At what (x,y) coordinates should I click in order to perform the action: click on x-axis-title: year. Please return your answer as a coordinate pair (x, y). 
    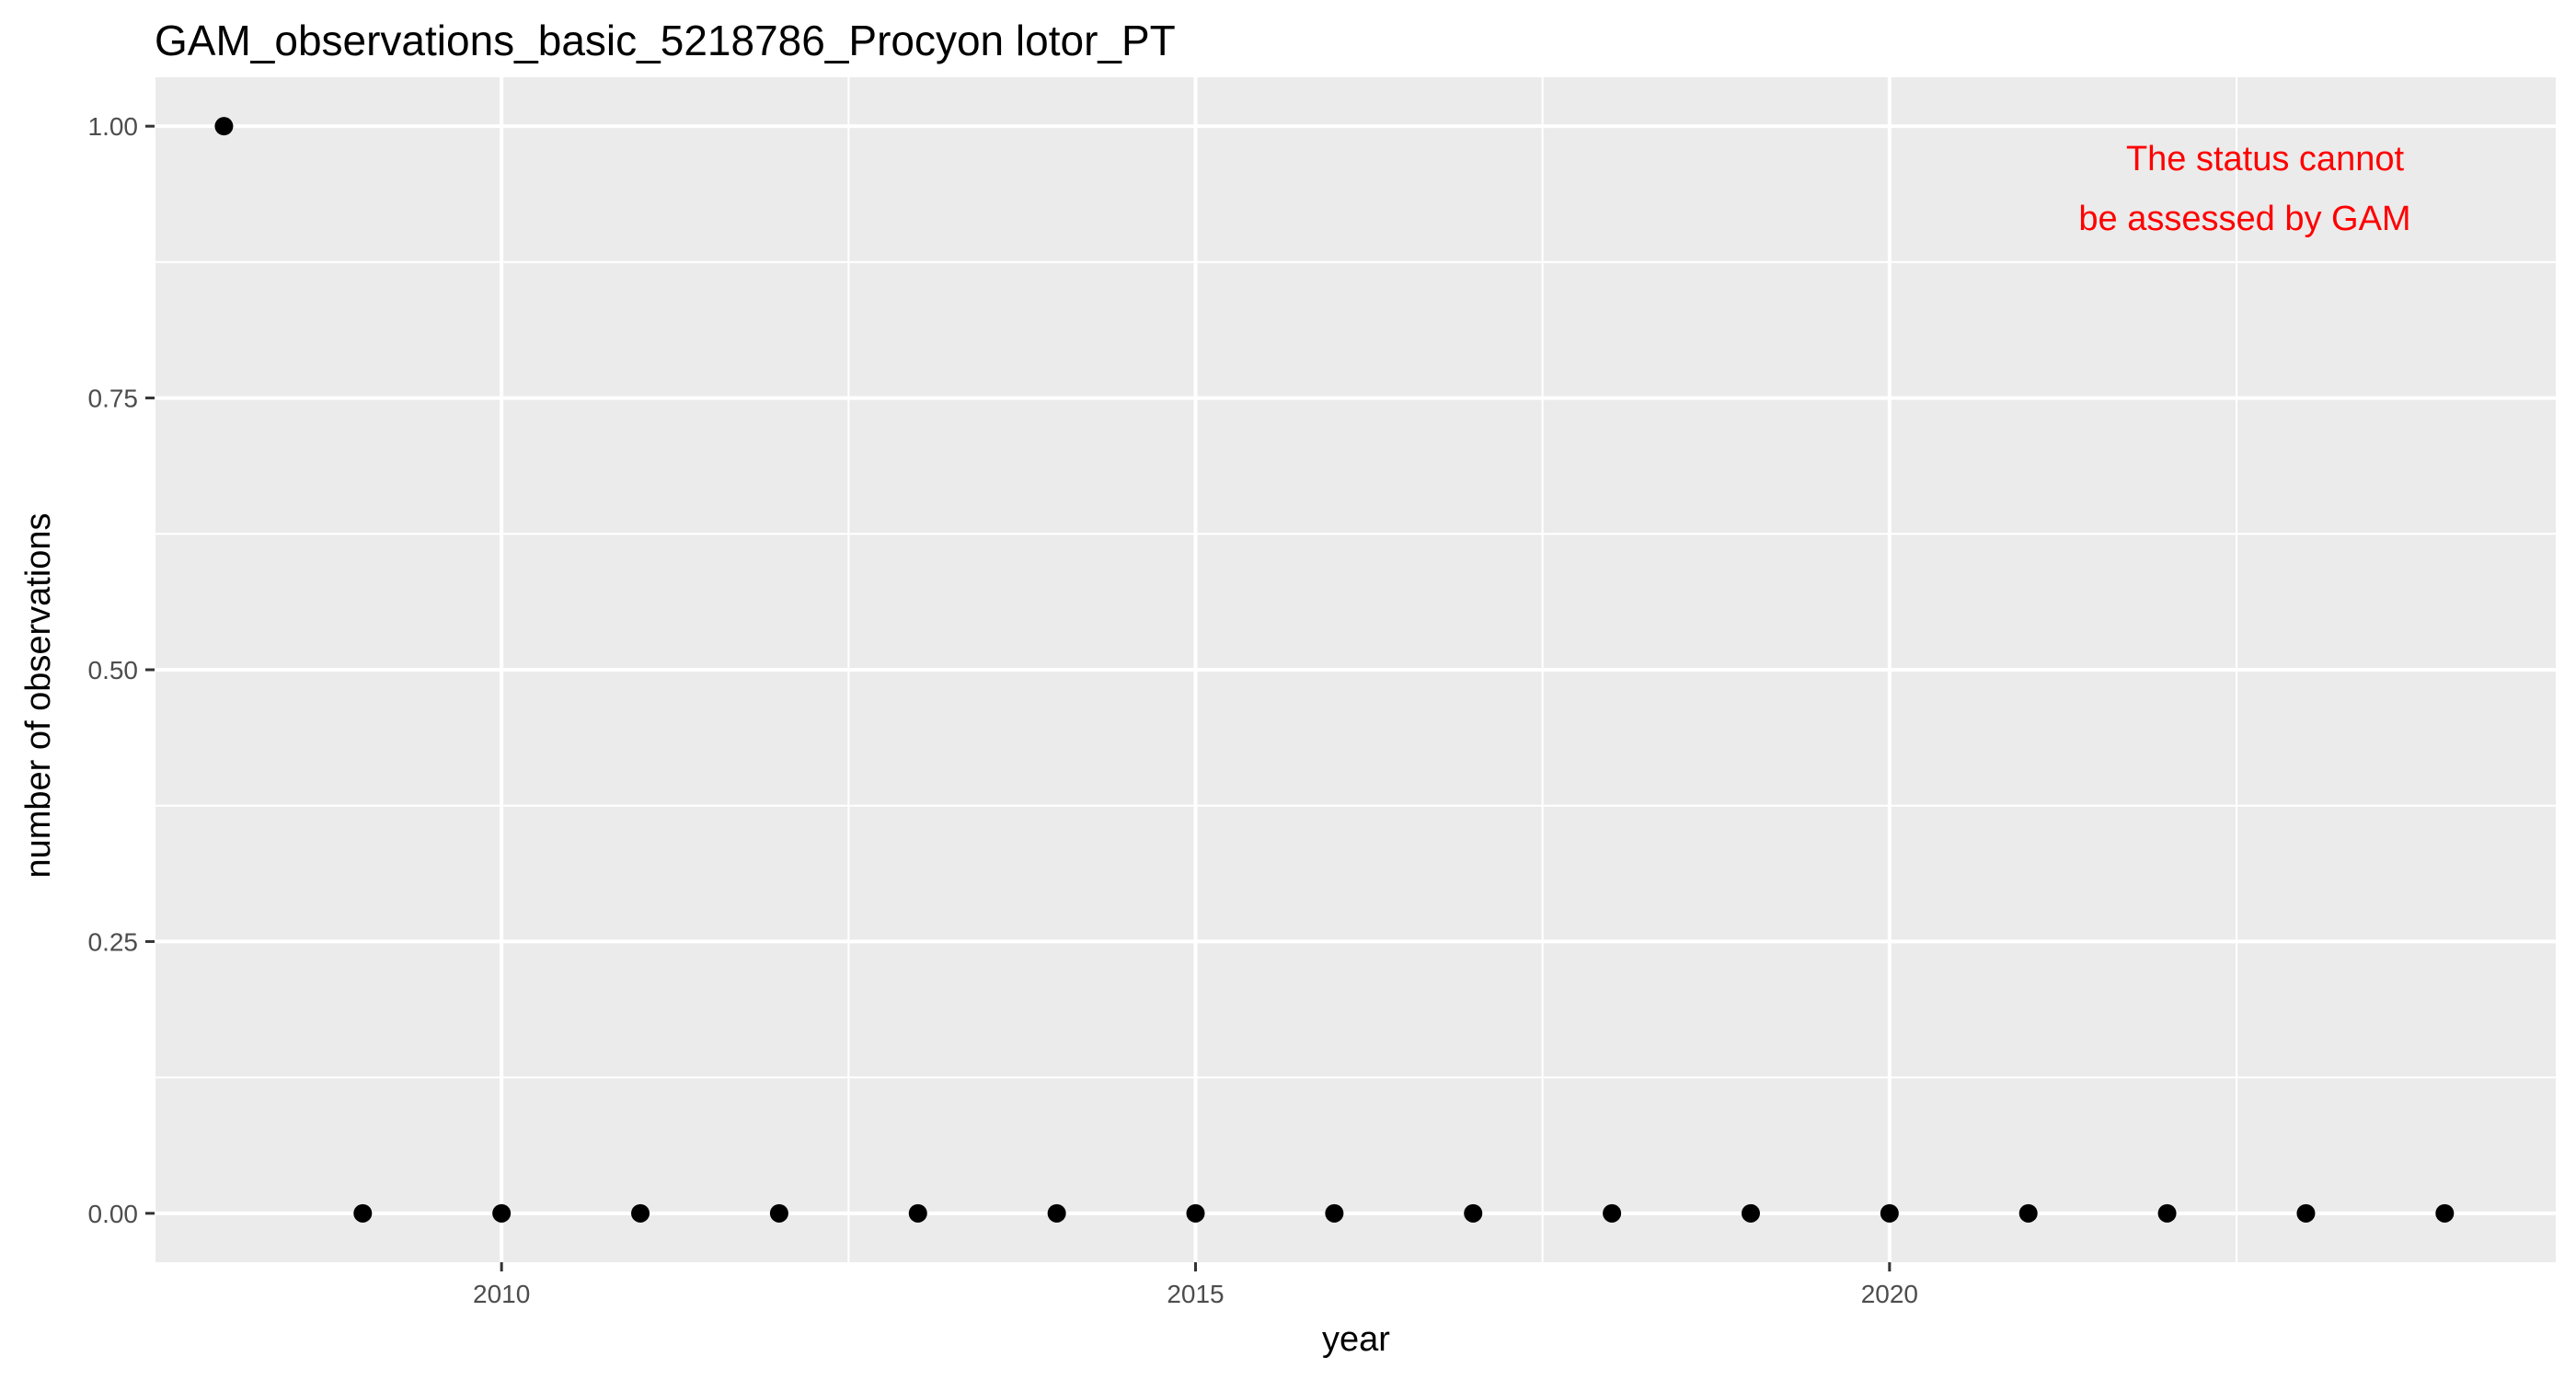
    Looking at the image, I should click on (1356, 1339).